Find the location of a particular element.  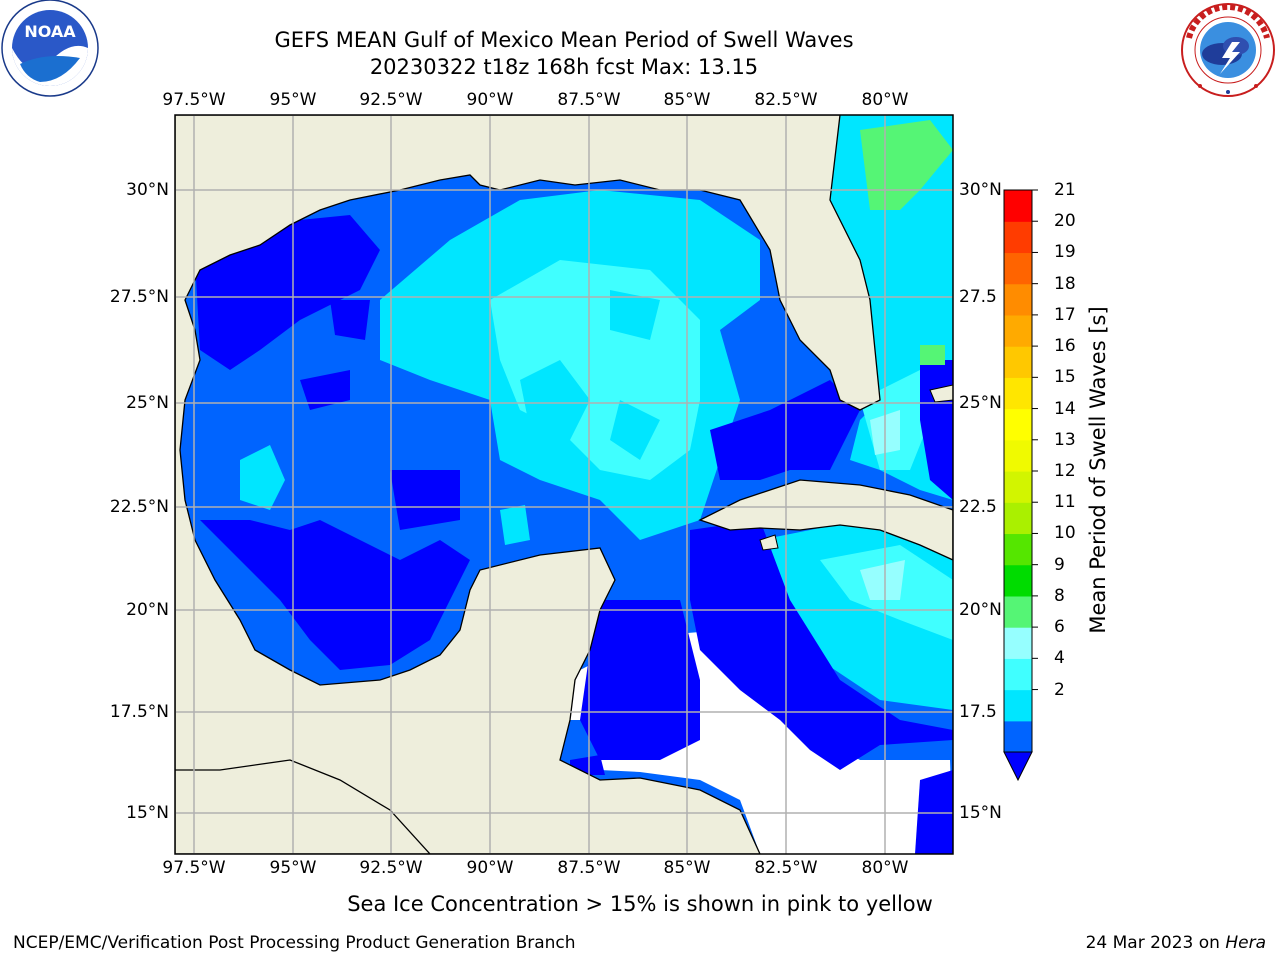

lat-label-left: 17.5°N is located at coordinates (139, 712).